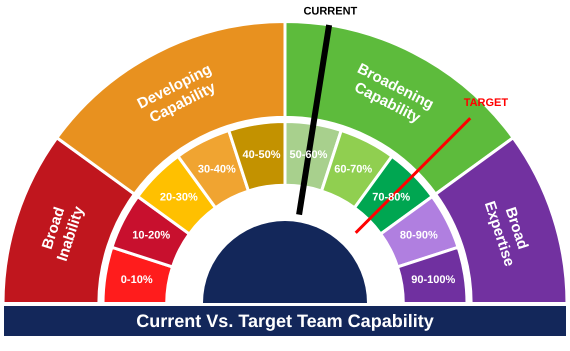  I want to click on slice-label: 60-70%, so click(353, 170).